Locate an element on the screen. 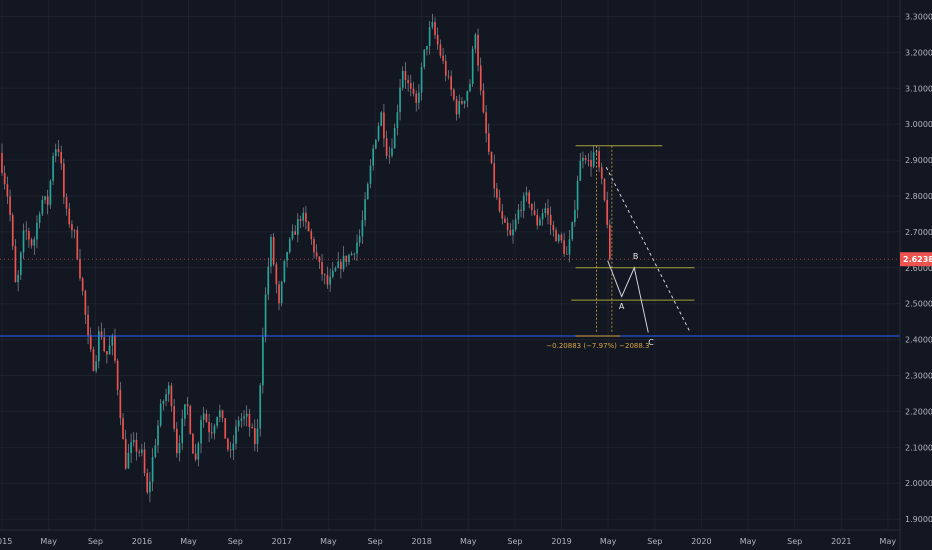  price-tick-label: 2.70000 is located at coordinates (918, 232).